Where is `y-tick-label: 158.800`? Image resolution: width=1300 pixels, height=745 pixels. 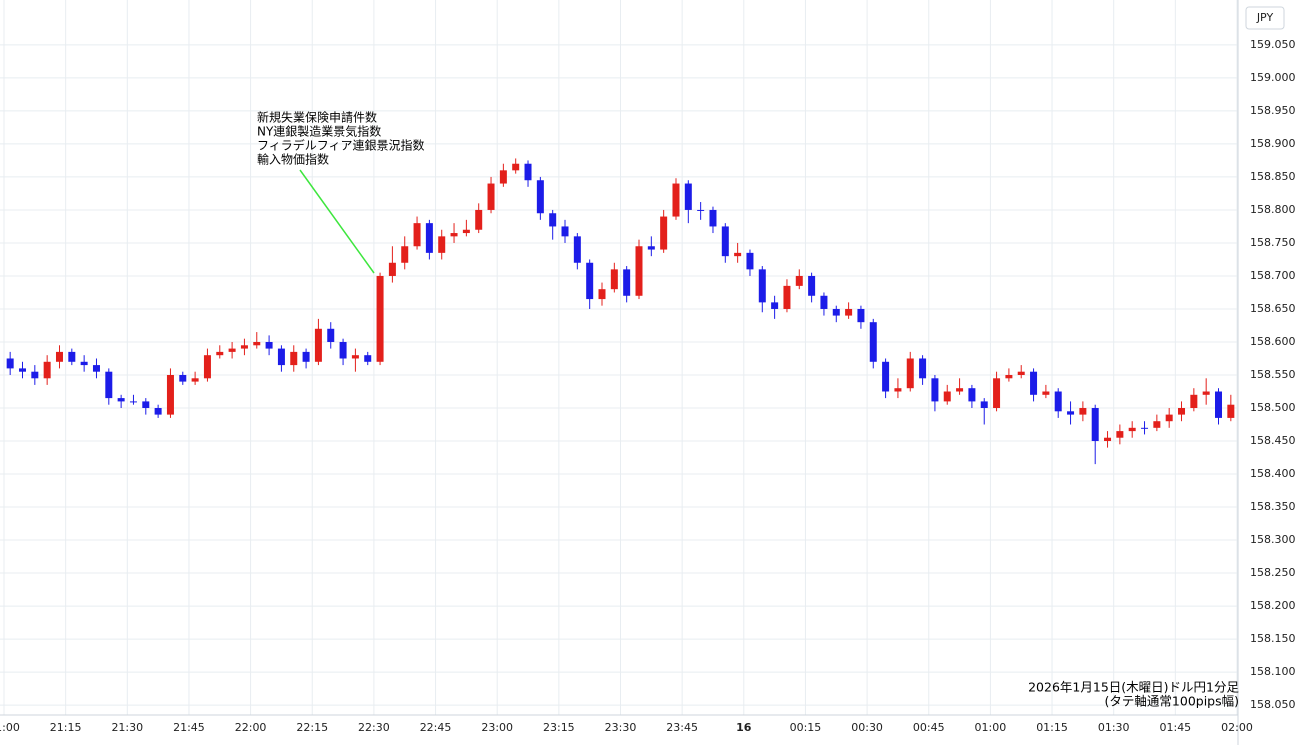
y-tick-label: 158.800 is located at coordinates (1273, 209).